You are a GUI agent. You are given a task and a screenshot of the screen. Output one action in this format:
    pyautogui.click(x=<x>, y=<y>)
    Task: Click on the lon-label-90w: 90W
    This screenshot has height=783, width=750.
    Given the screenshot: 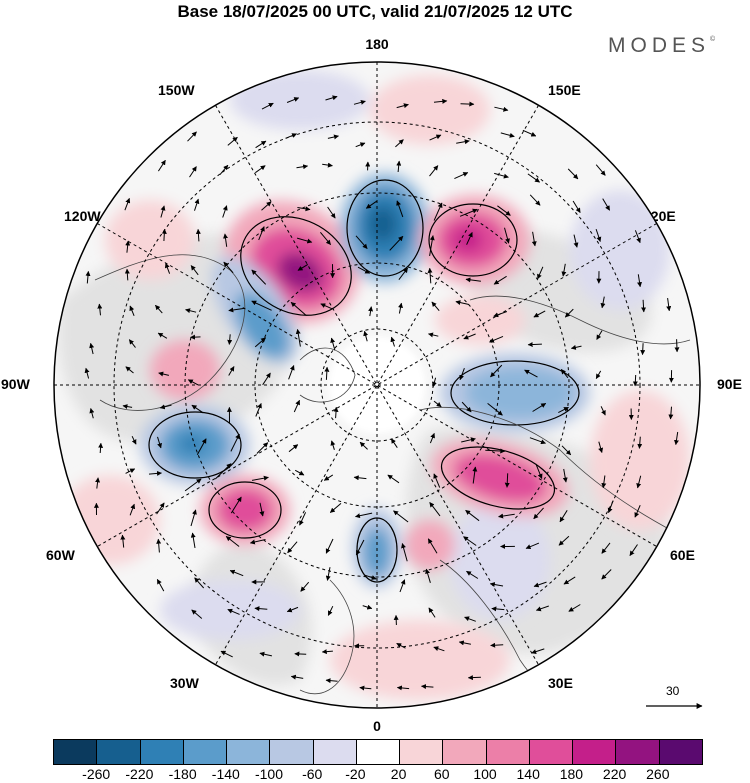 What is the action you would take?
    pyautogui.click(x=15, y=384)
    